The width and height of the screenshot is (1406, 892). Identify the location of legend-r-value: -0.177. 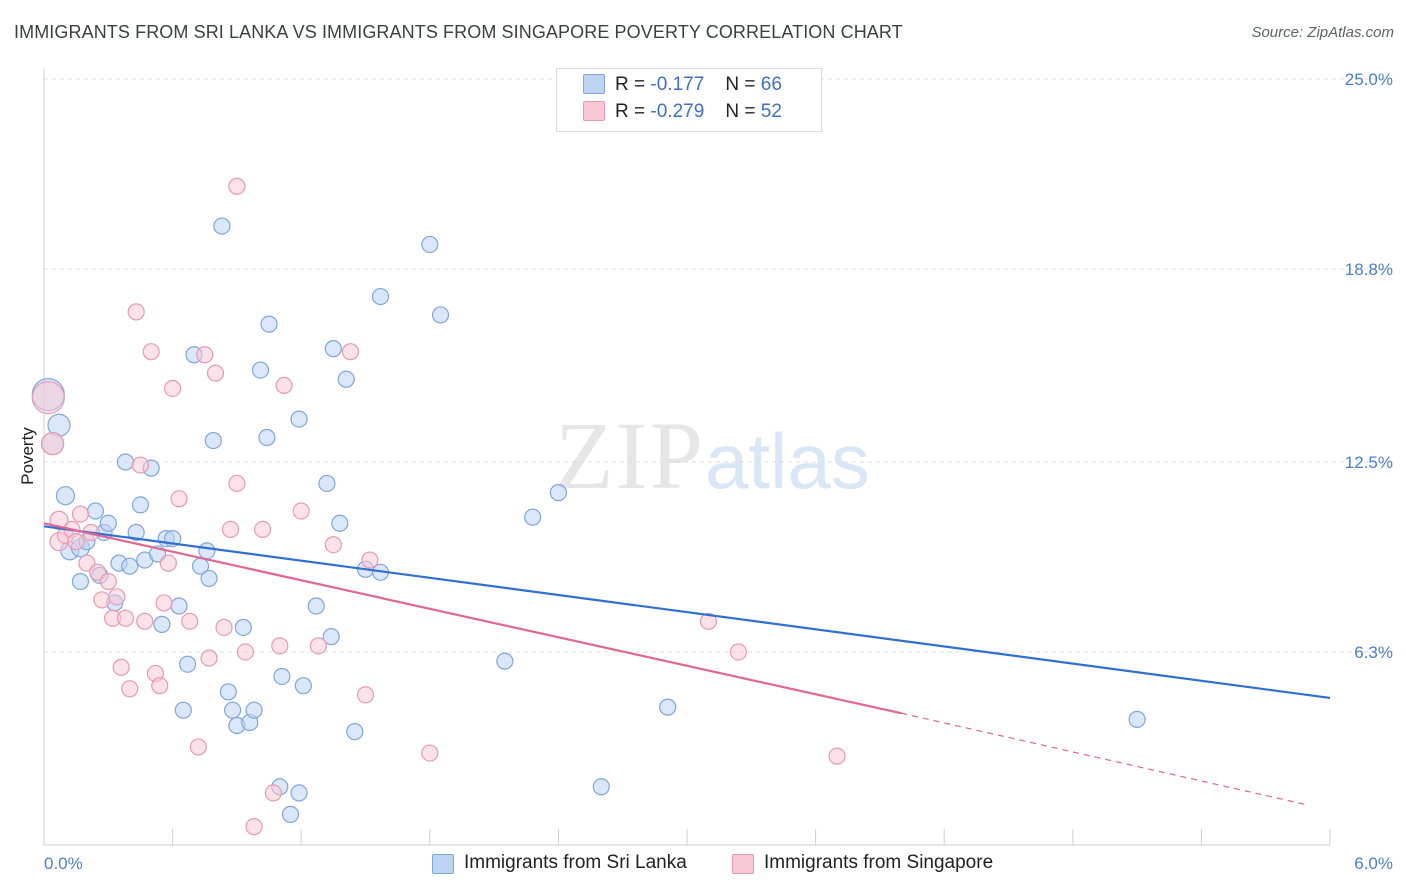
(677, 84).